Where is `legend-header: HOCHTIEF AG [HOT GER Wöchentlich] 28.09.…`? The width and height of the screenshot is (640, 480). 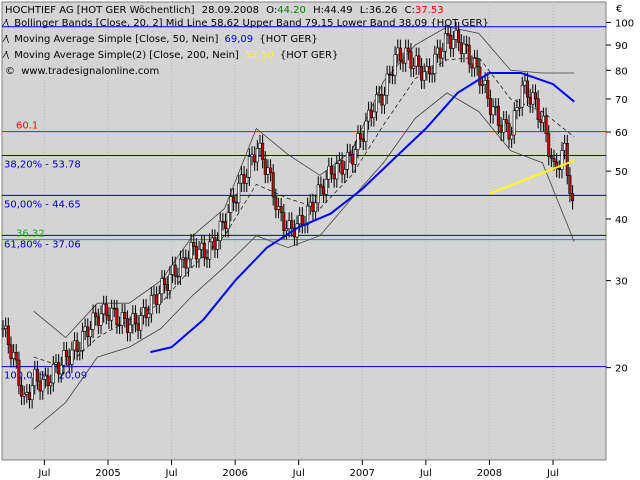
legend-header: HOCHTIEF AG [HOT GER Wöchentlich] 28.09.… is located at coordinates (224, 10).